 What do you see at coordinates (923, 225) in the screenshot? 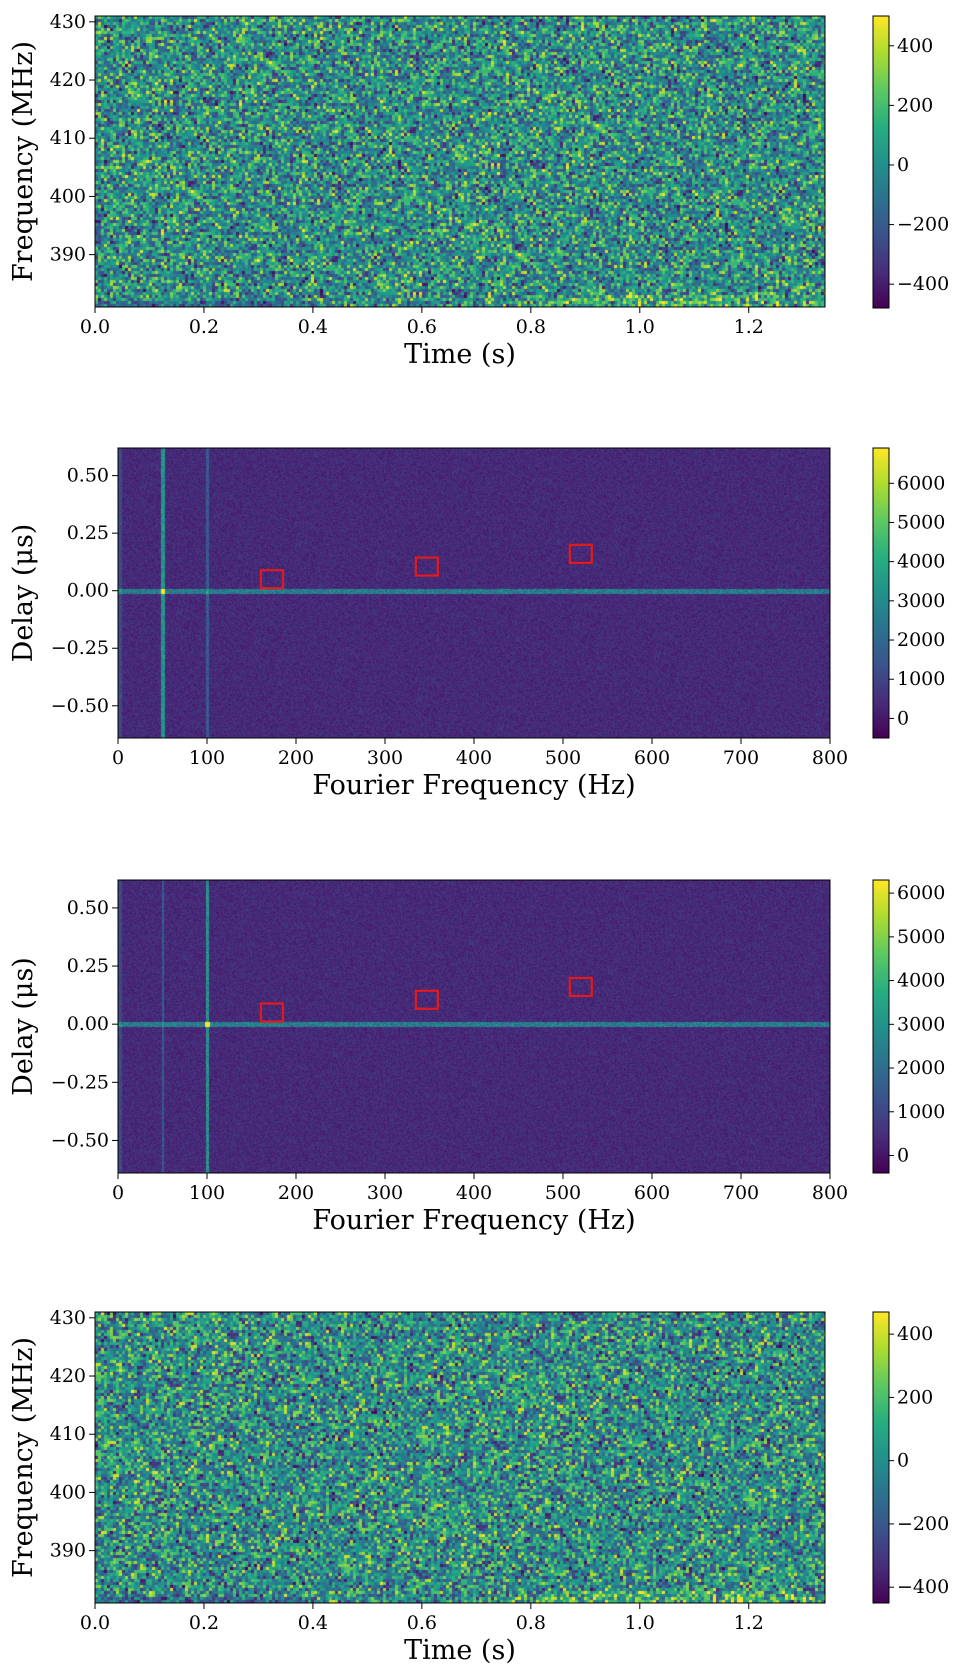
I see `colorbar-tick-label: −200` at bounding box center [923, 225].